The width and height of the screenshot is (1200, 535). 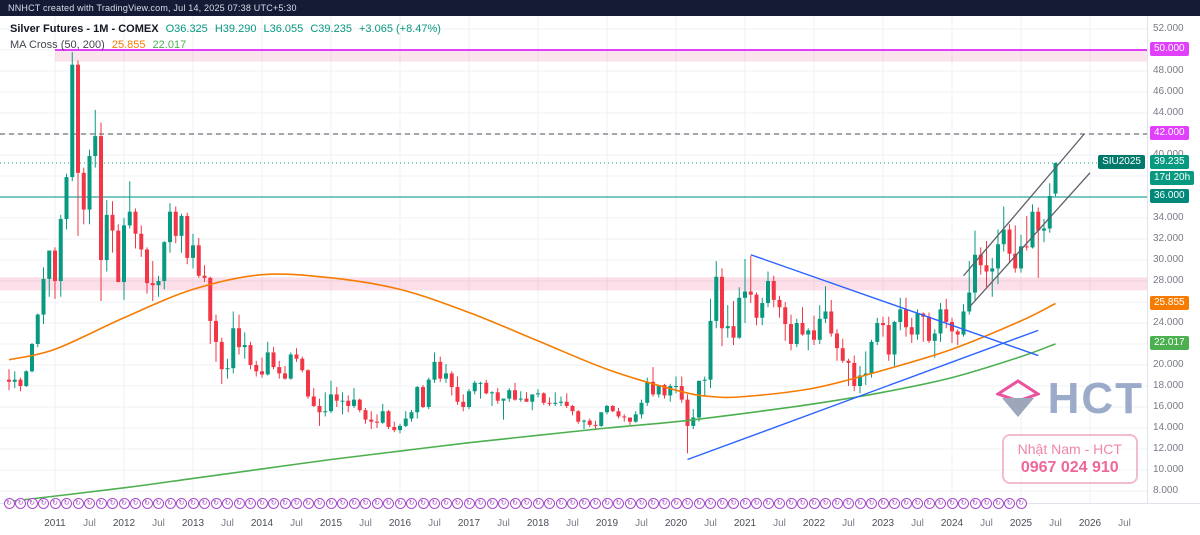 What do you see at coordinates (1168, 469) in the screenshot?
I see `price-tick: 10.000` at bounding box center [1168, 469].